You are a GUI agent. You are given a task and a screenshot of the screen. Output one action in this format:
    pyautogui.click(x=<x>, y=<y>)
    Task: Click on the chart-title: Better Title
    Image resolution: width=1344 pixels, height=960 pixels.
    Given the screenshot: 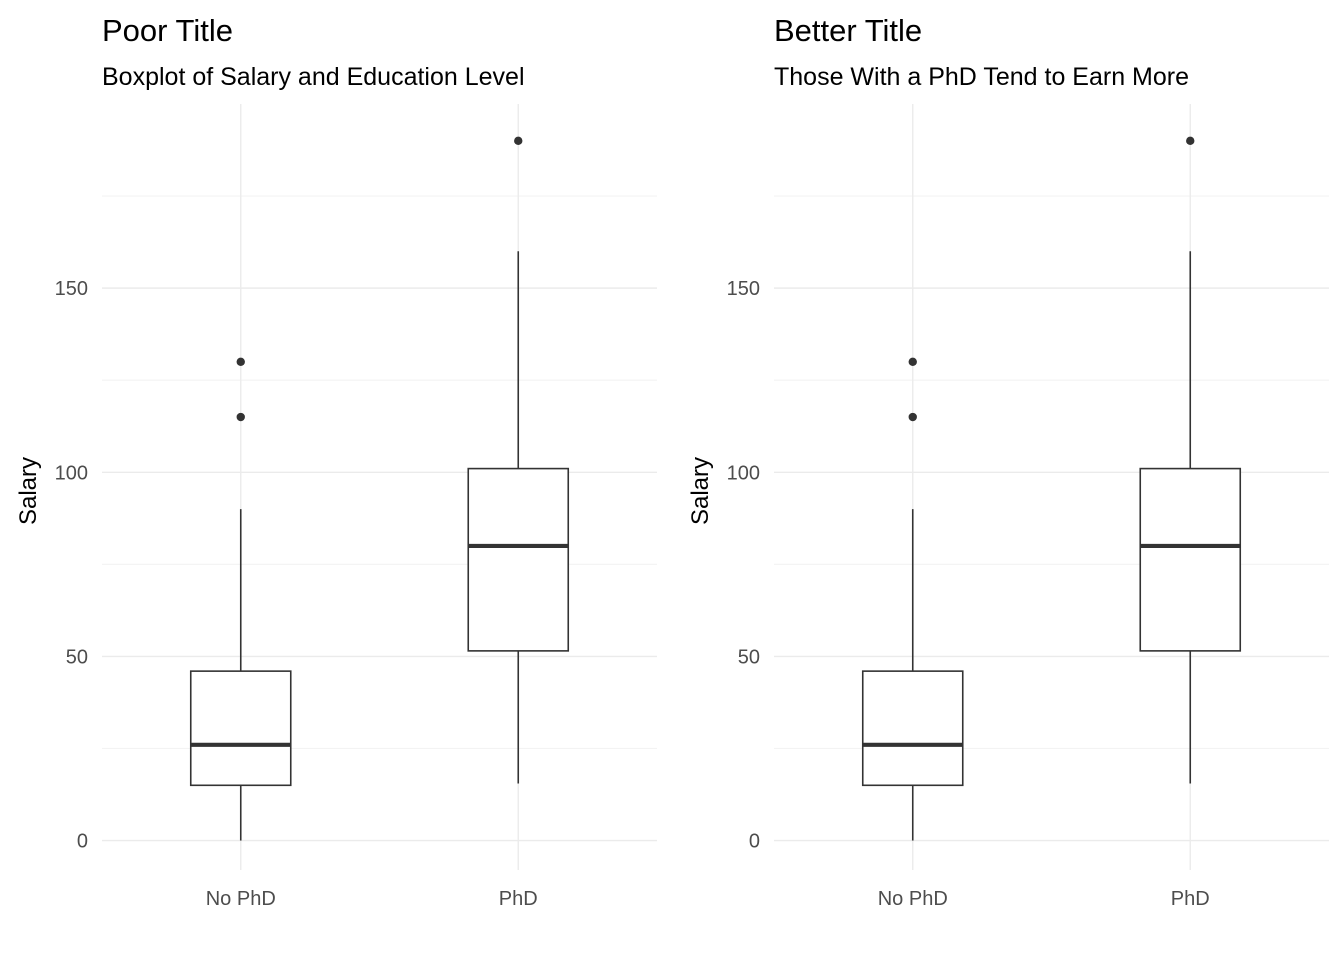 What is the action you would take?
    pyautogui.click(x=848, y=30)
    